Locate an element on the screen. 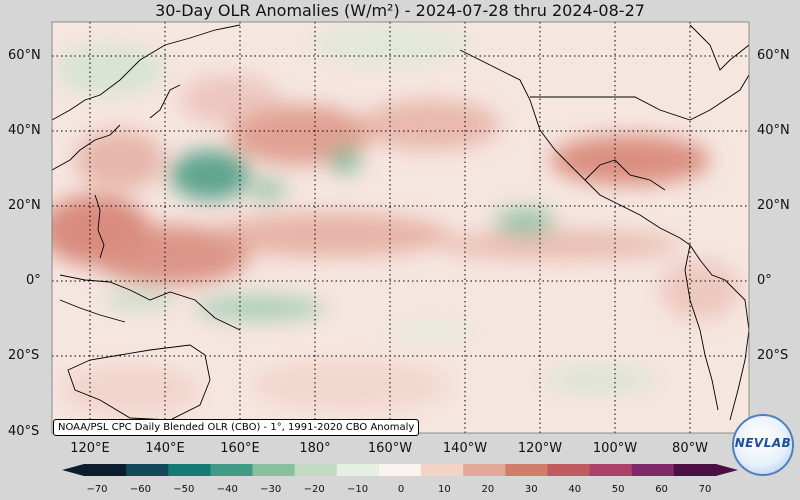 This screenshot has height=500, width=800. colorbar-tick-label: −20 is located at coordinates (314, 489).